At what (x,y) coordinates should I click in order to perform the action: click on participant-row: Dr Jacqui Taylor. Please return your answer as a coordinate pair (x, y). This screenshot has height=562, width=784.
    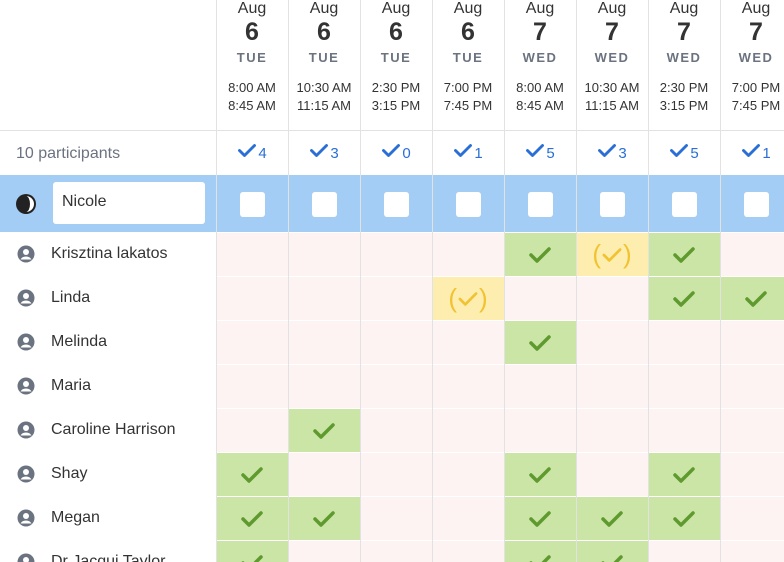
    Looking at the image, I should click on (108, 551).